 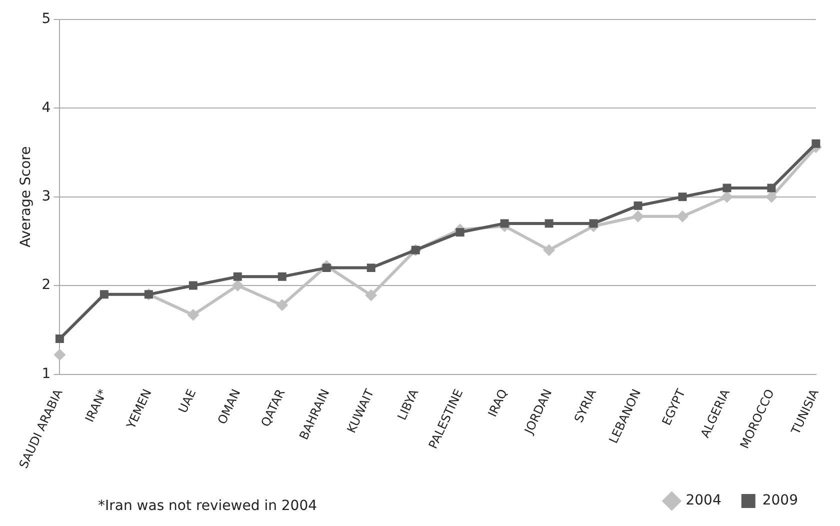 I want to click on text: *Iran was not reviewed in 2004, so click(x=208, y=506).